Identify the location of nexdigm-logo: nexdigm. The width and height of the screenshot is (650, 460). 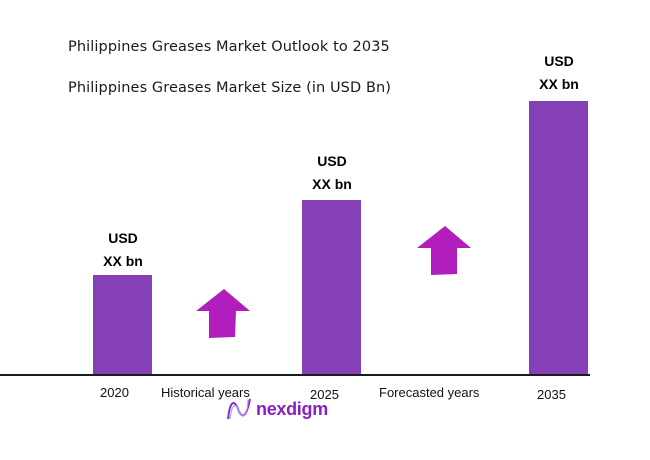
(277, 409).